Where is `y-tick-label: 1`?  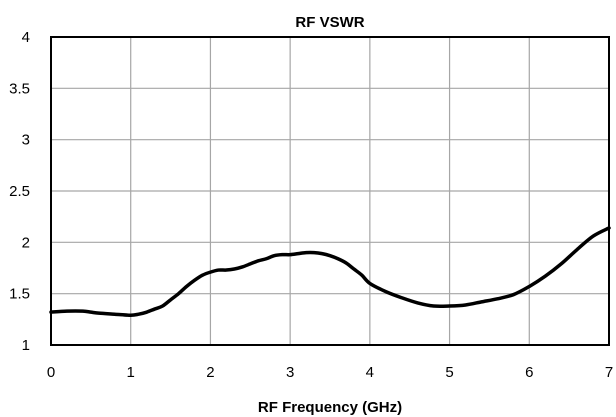 y-tick-label: 1 is located at coordinates (26, 345).